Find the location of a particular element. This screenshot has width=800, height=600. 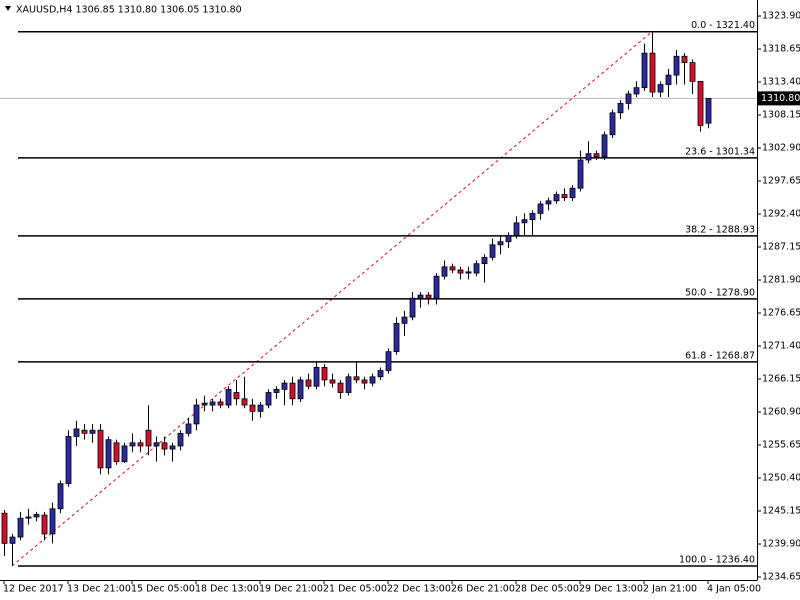

y-tick-label: 1239.90 is located at coordinates (781, 543).